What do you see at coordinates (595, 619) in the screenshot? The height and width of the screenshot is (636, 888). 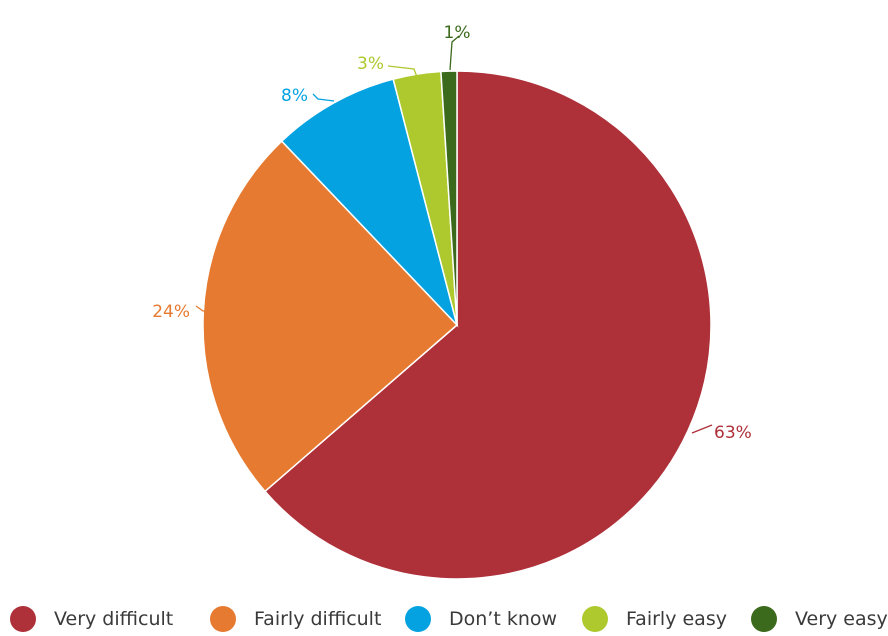 I see `legend-swatch-fairly-easy` at bounding box center [595, 619].